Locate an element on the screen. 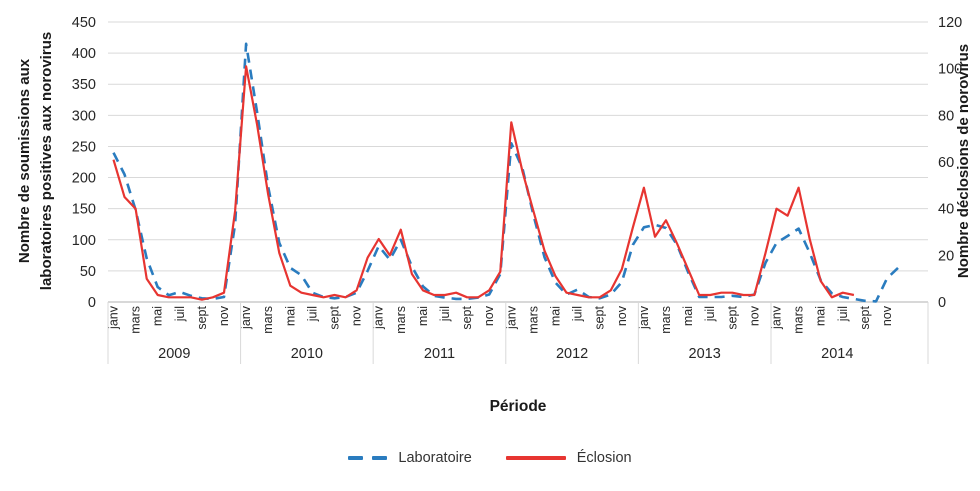  y-left-tick-label: 200 is located at coordinates (84, 179).